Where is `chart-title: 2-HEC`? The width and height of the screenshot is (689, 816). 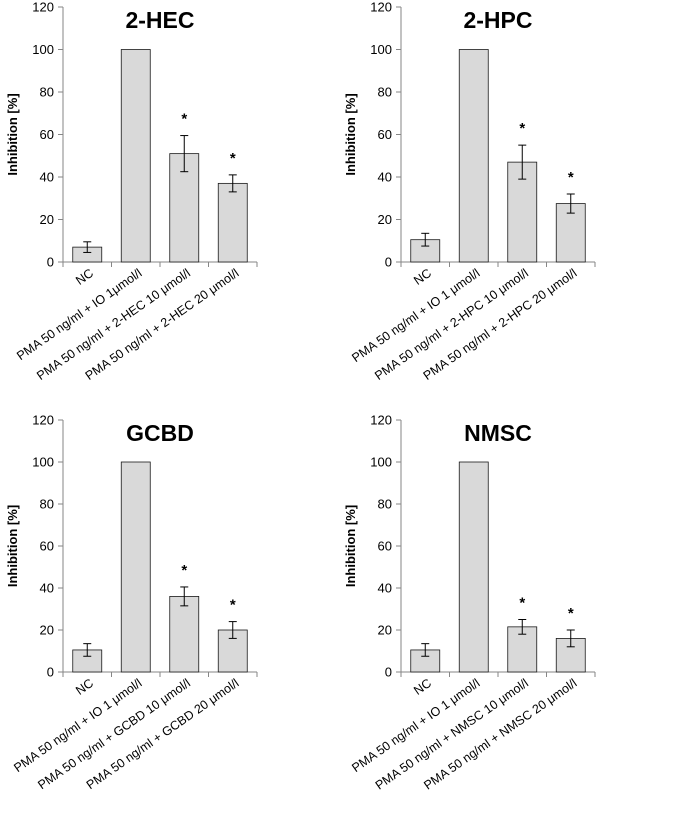
chart-title: 2-HEC is located at coordinates (159, 20).